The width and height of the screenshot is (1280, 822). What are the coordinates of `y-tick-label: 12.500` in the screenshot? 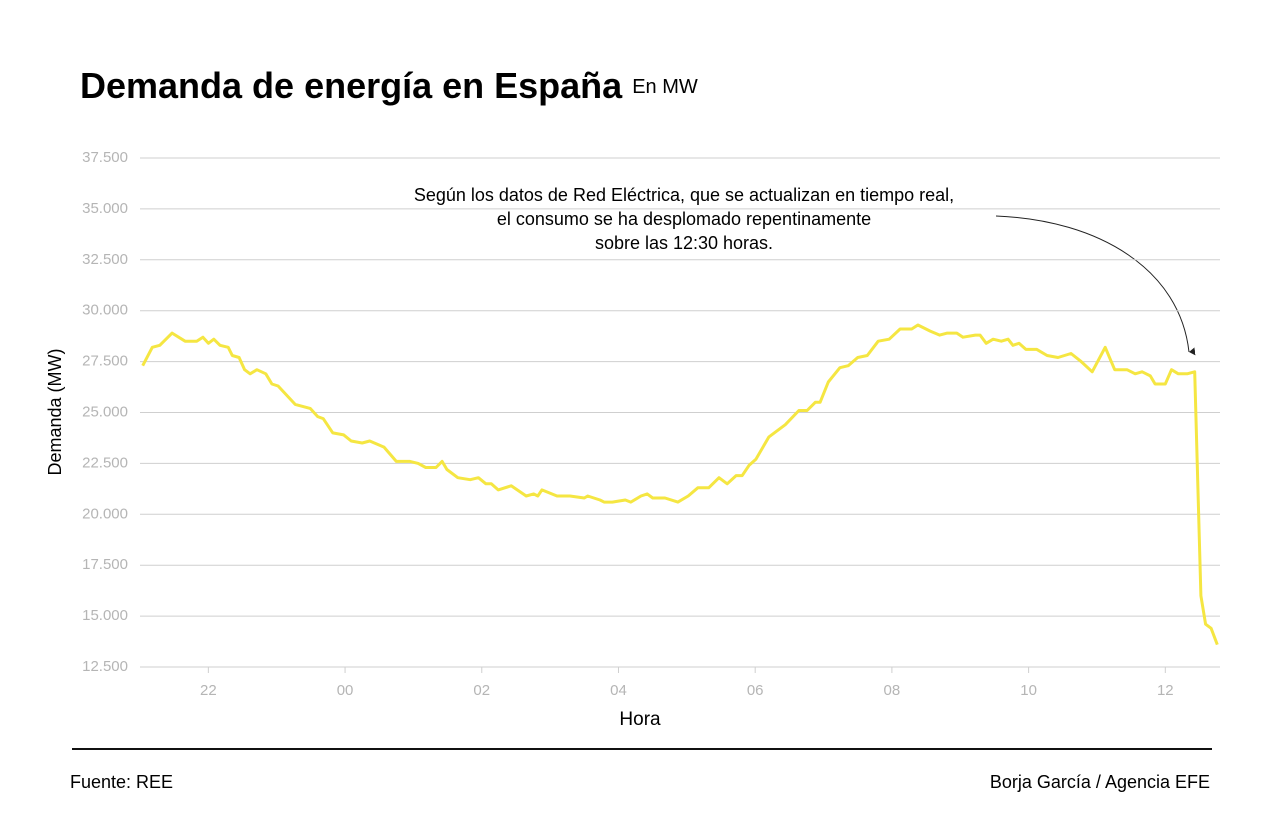 It's located at (105, 666).